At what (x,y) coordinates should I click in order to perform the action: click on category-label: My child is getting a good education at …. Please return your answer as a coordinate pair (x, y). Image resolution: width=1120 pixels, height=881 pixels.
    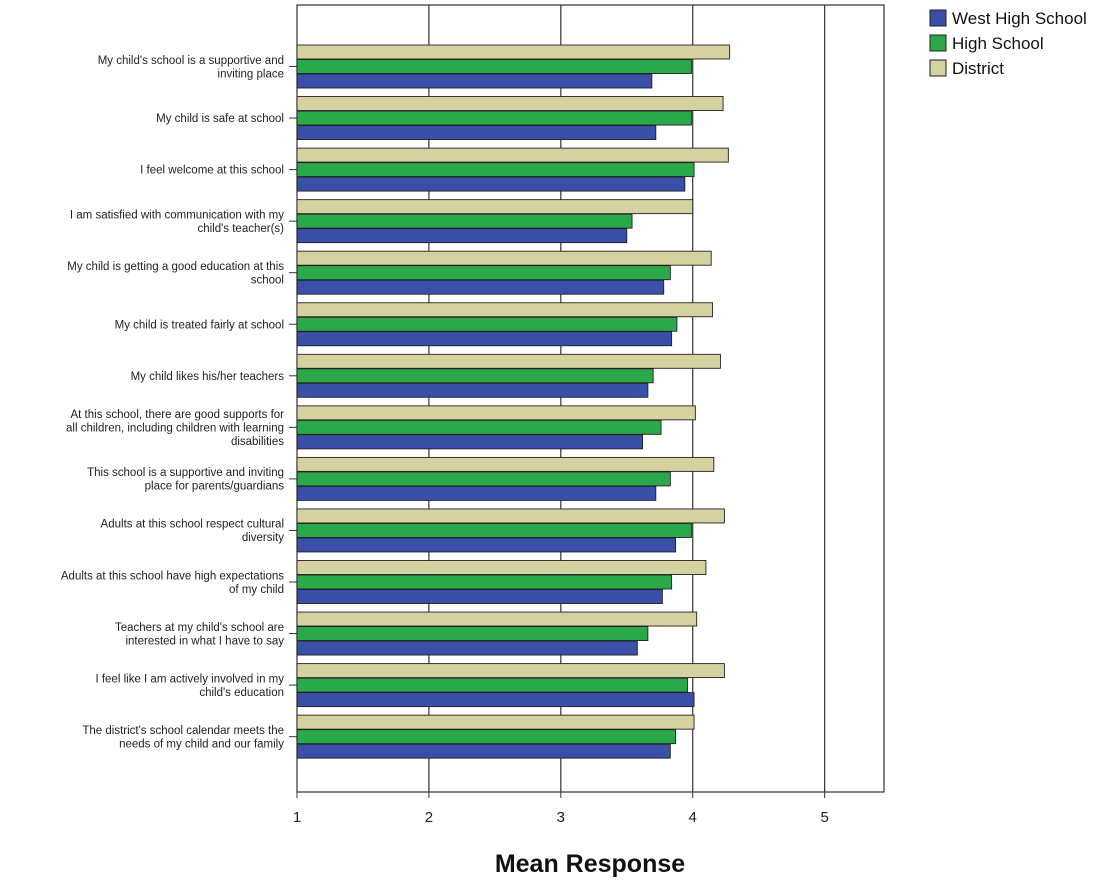
    Looking at the image, I should click on (175, 274).